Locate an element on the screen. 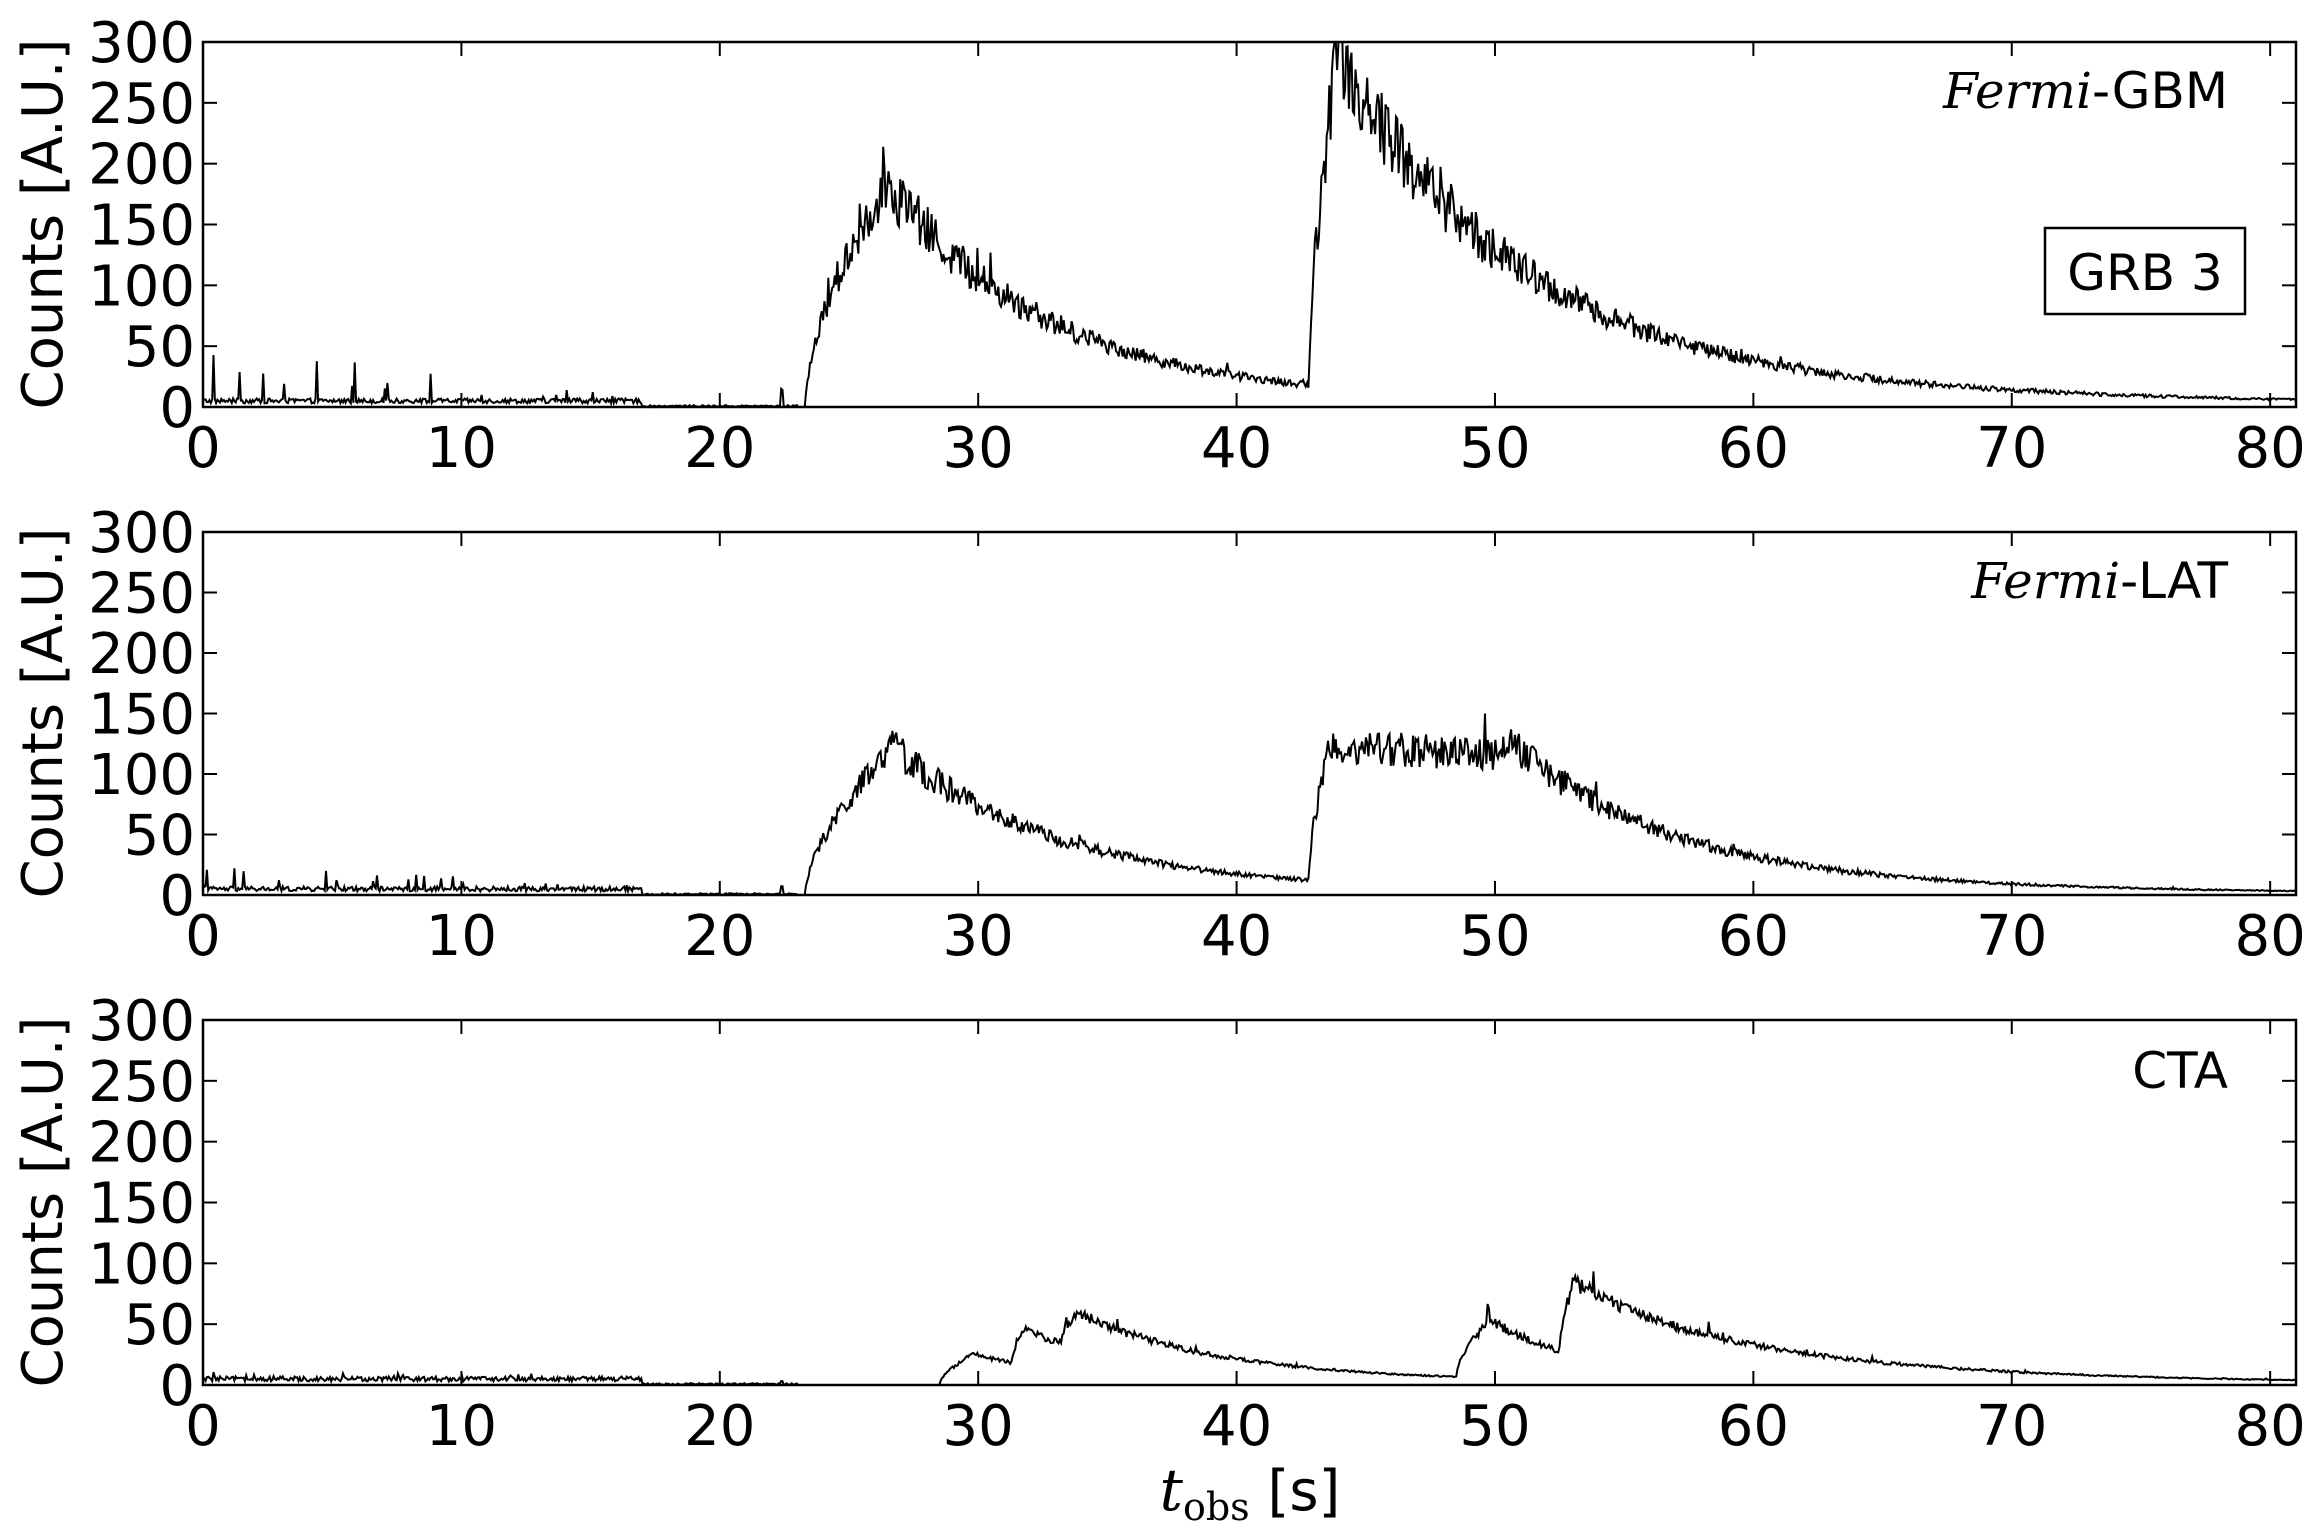 The height and width of the screenshot is (1533, 2315). instrument-label: CTA is located at coordinates (2180, 1071).